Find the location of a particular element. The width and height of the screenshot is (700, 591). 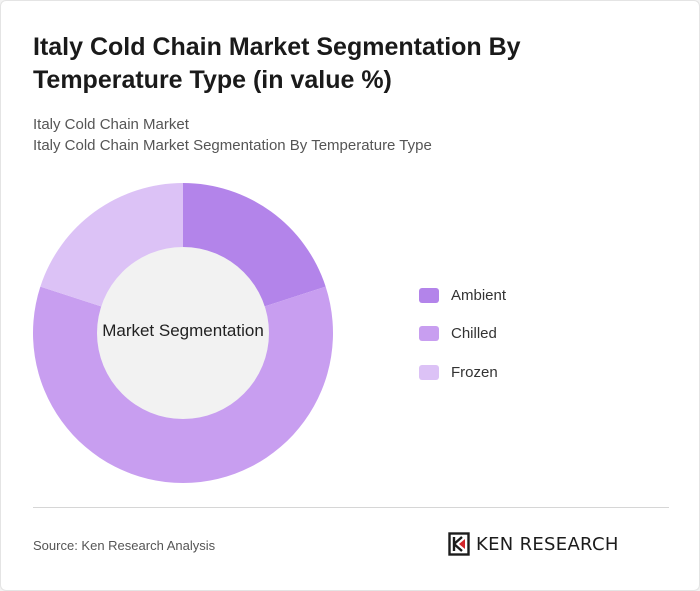

legend-item-ambient: Ambient is located at coordinates (462, 295).